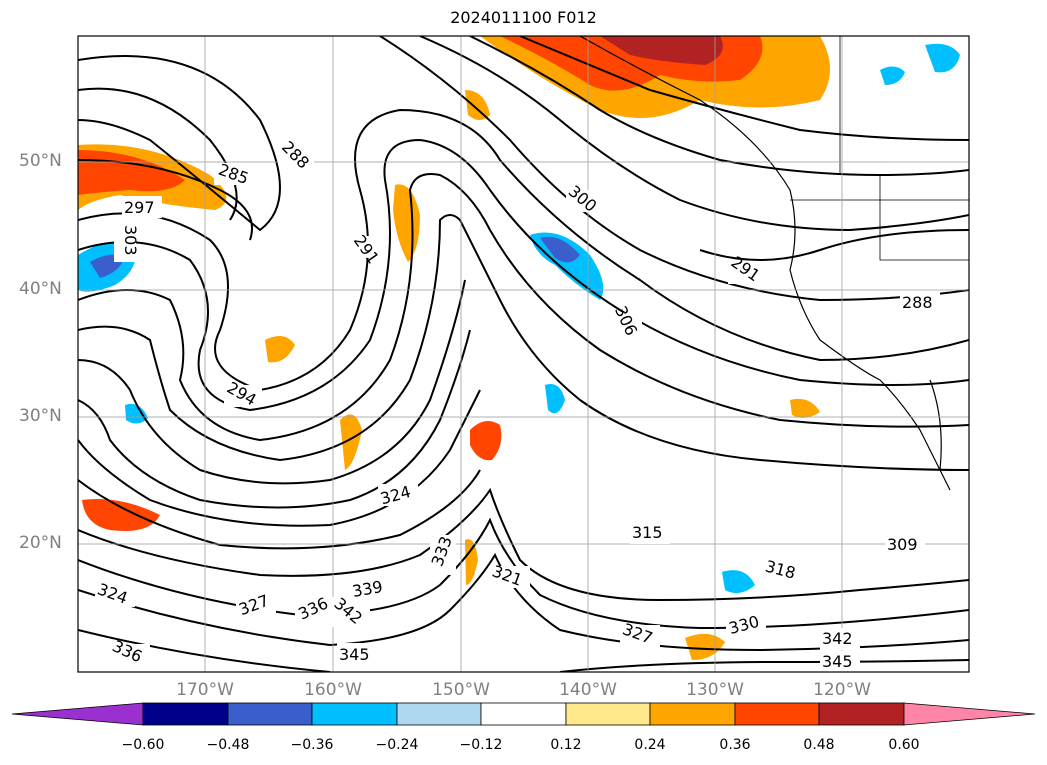 The image size is (1047, 765). Describe the element at coordinates (902, 544) in the screenshot. I see `contour-label-309-a: 309` at that location.